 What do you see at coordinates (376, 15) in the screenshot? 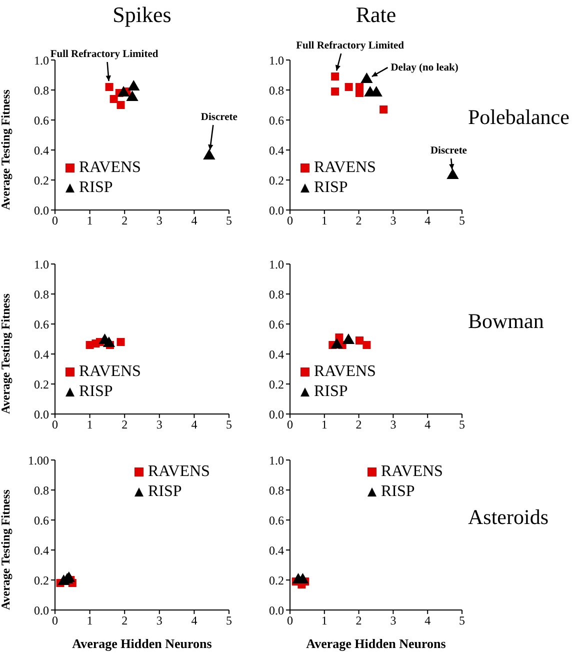
I see `chart-title: Rate` at bounding box center [376, 15].